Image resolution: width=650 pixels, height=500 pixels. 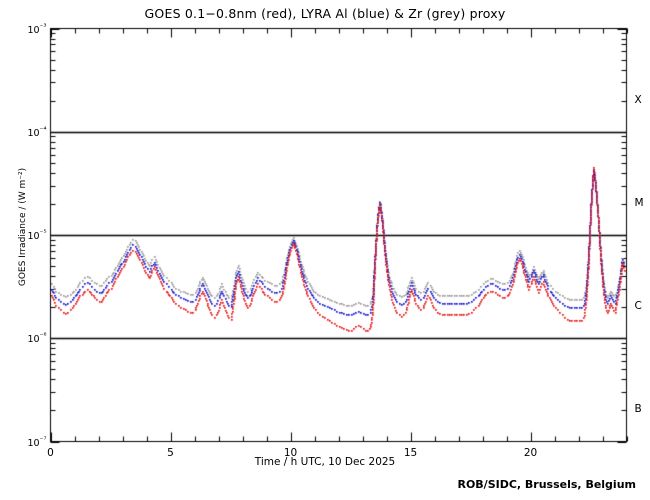 I want to click on x-axis-label: Time / h UTC, 10 Dec 2025, so click(x=325, y=462).